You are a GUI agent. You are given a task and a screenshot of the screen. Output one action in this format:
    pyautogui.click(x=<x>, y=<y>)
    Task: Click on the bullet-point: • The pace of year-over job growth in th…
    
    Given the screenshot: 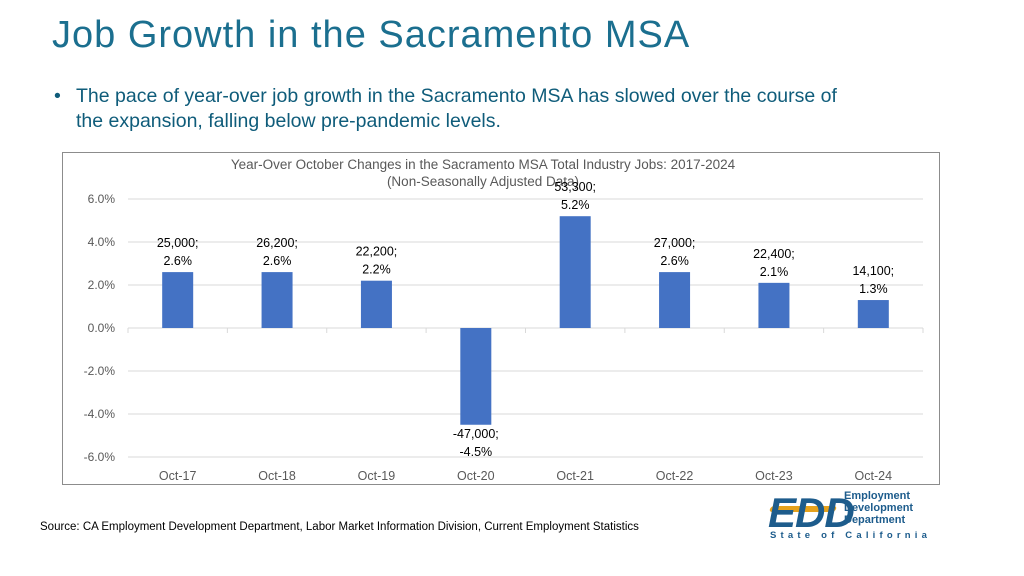 What is the action you would take?
    pyautogui.click(x=454, y=109)
    